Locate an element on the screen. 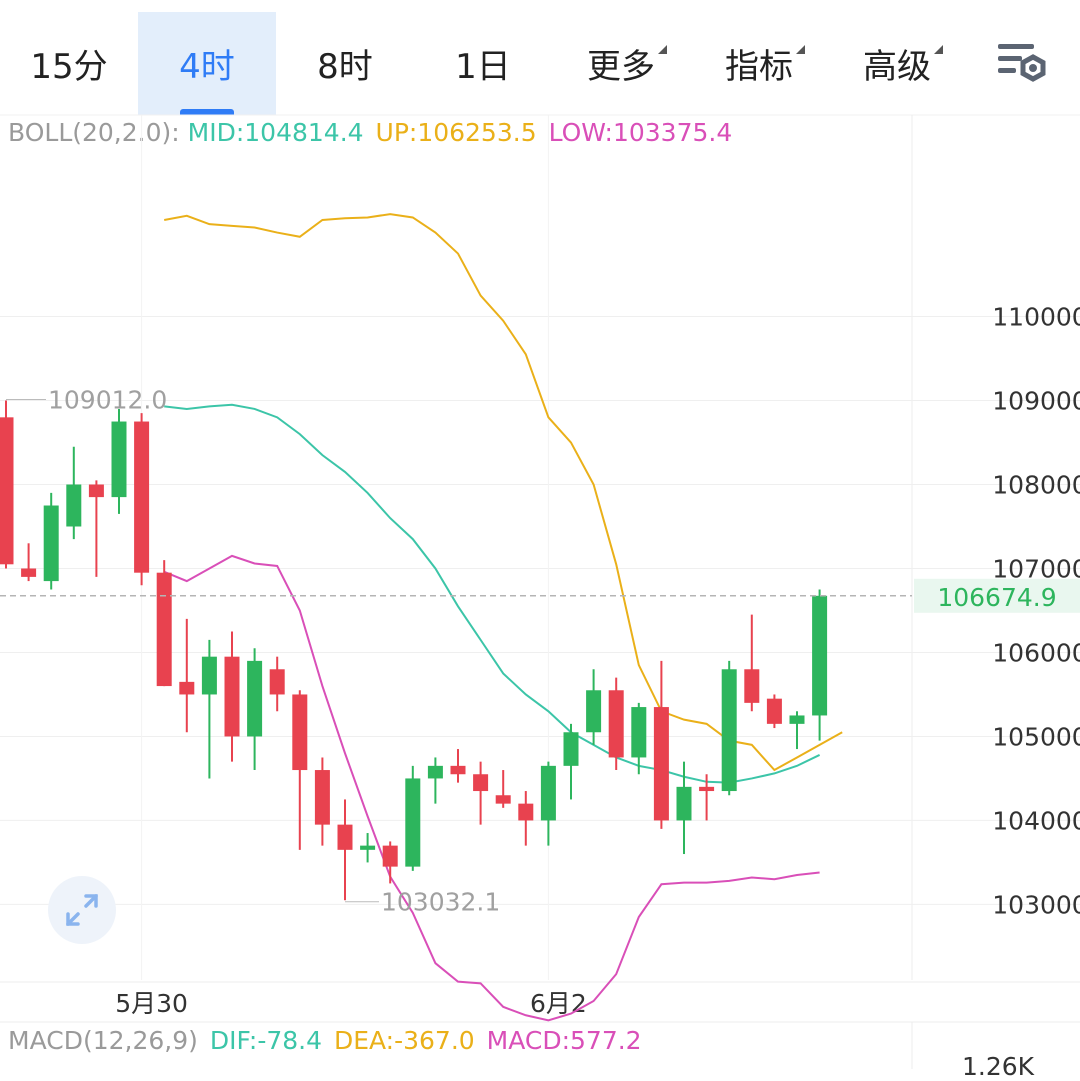 This screenshot has width=1080, height=1081. y-tick-label: 103000 is located at coordinates (1036, 904).